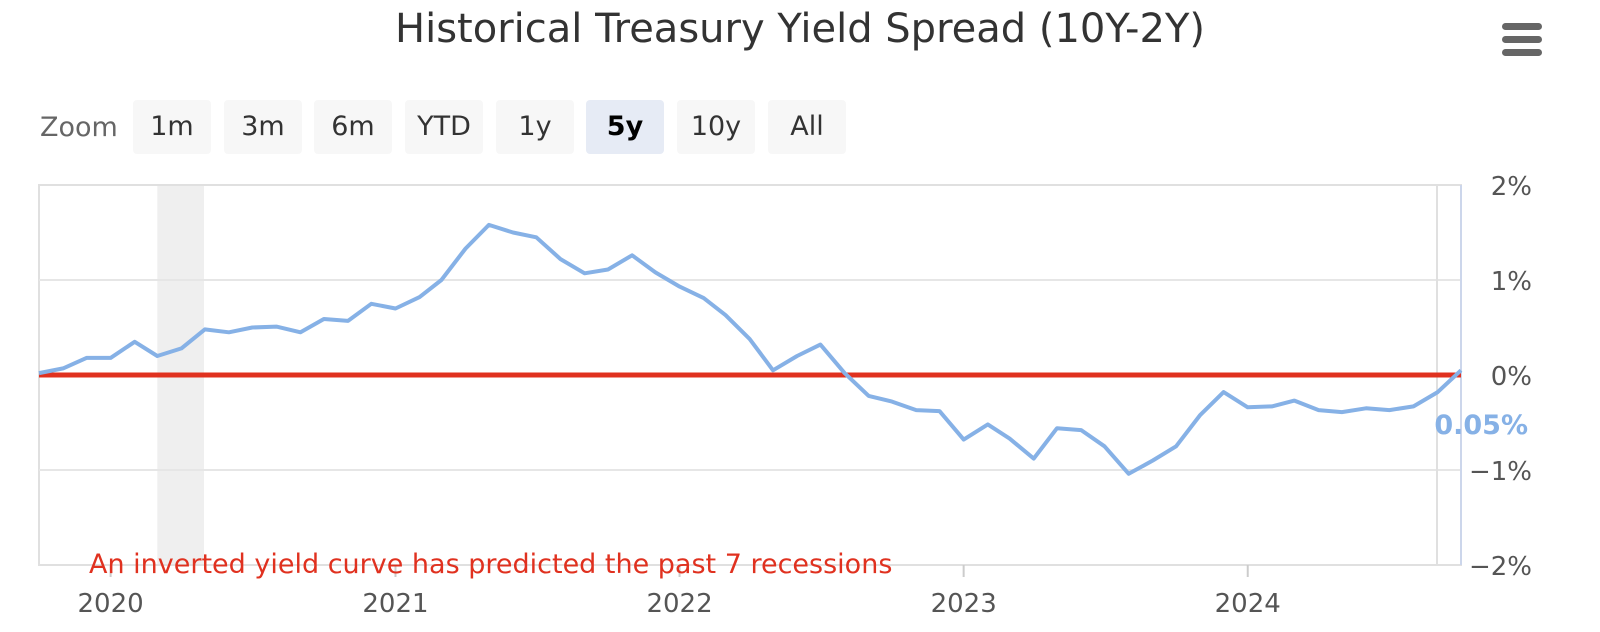 Image resolution: width=1600 pixels, height=632 pixels. Describe the element at coordinates (625, 127) in the screenshot. I see `zoom-button-5y: 5y` at that location.